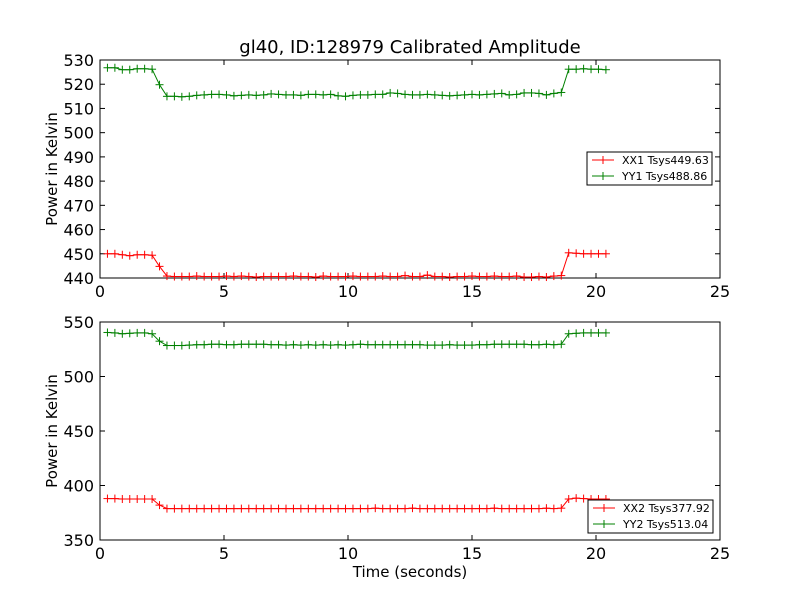 This screenshot has width=800, height=600. I want to click on y-tick-label: 520, so click(78, 84).